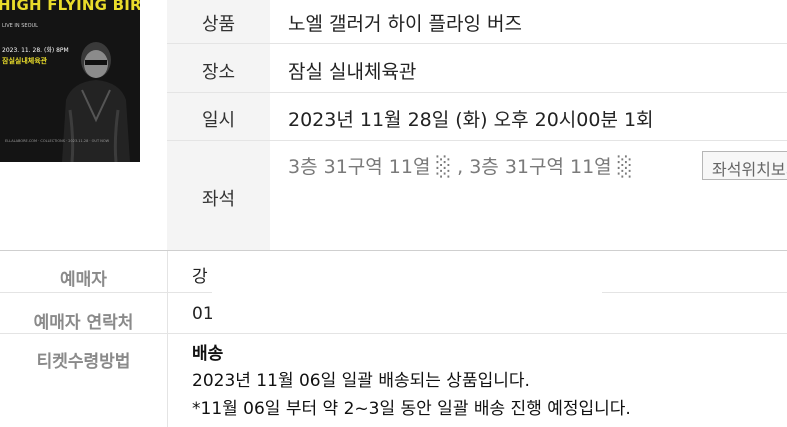  Describe the element at coordinates (25, 61) in the screenshot. I see `poster-venue: 잠실실내체육관` at that location.